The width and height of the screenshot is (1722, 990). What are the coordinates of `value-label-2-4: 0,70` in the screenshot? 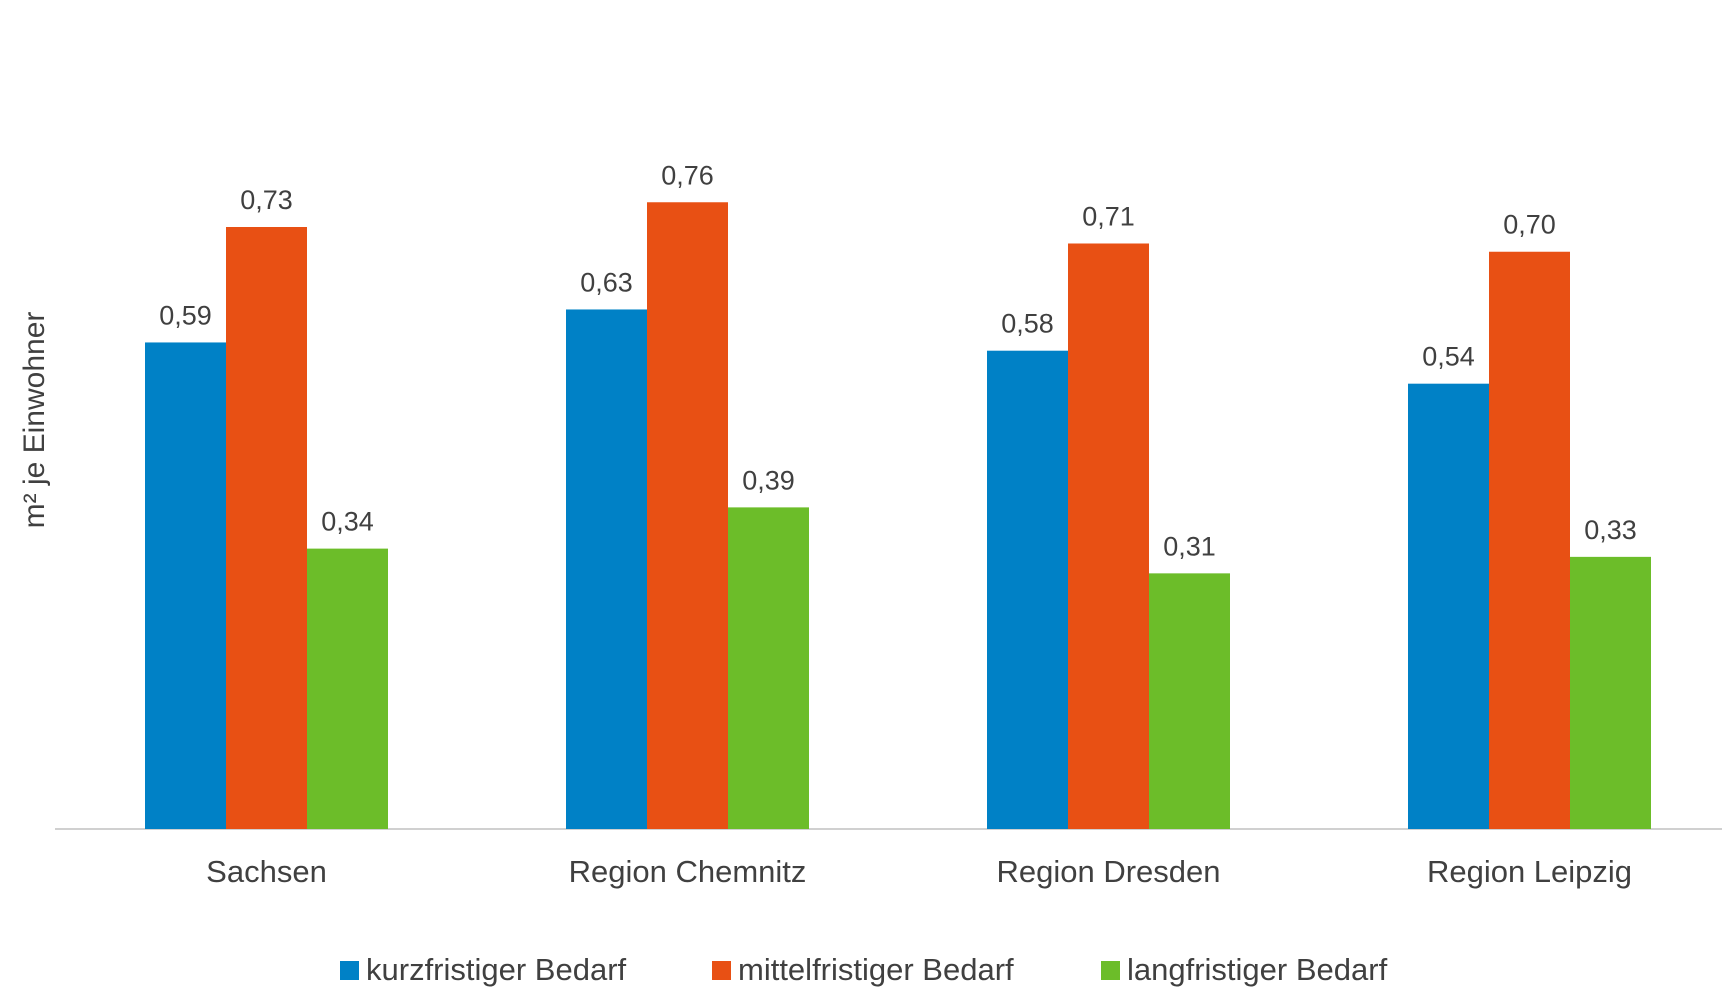 It's located at (1529, 225).